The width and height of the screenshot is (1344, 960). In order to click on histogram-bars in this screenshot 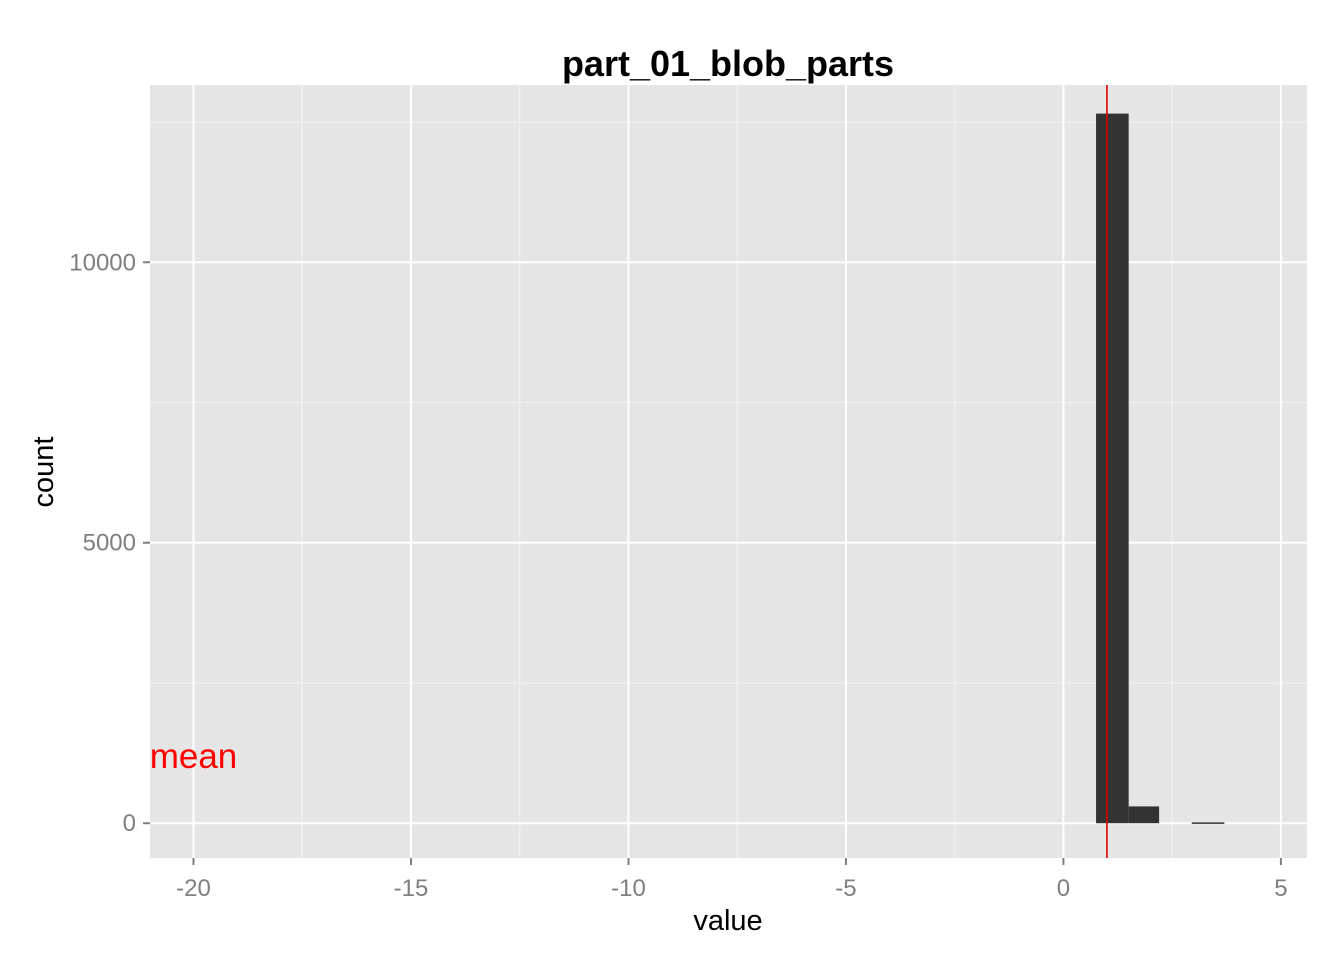, I will do `click(1160, 468)`.